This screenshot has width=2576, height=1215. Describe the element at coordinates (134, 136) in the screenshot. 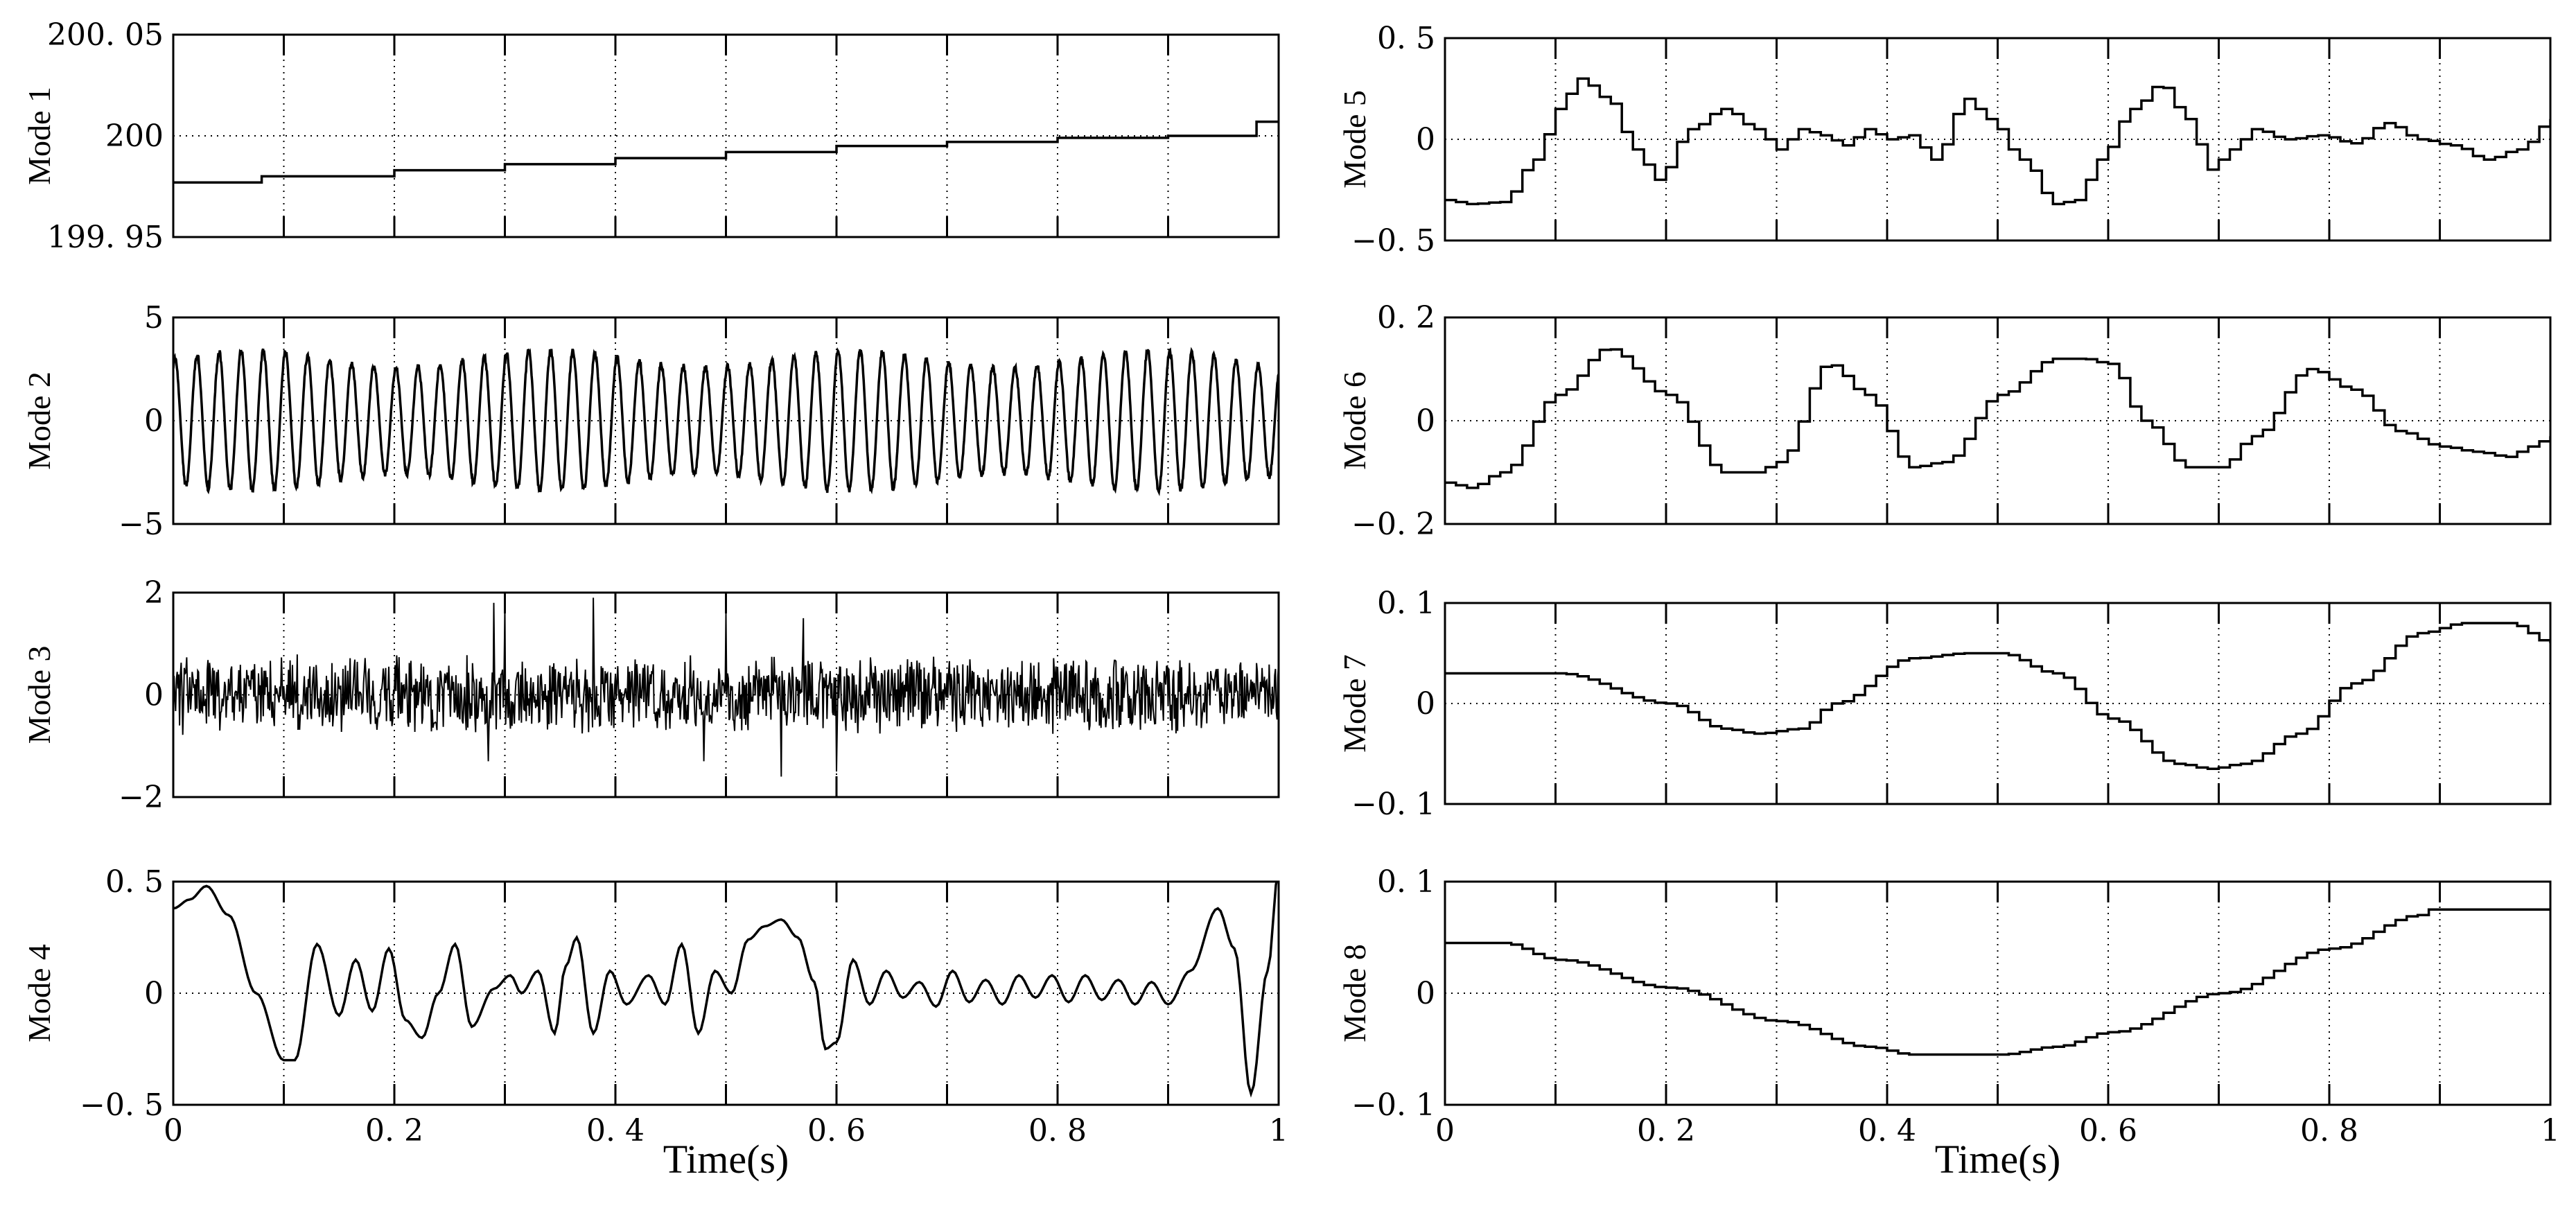

I see `y-tick-label: 200` at that location.